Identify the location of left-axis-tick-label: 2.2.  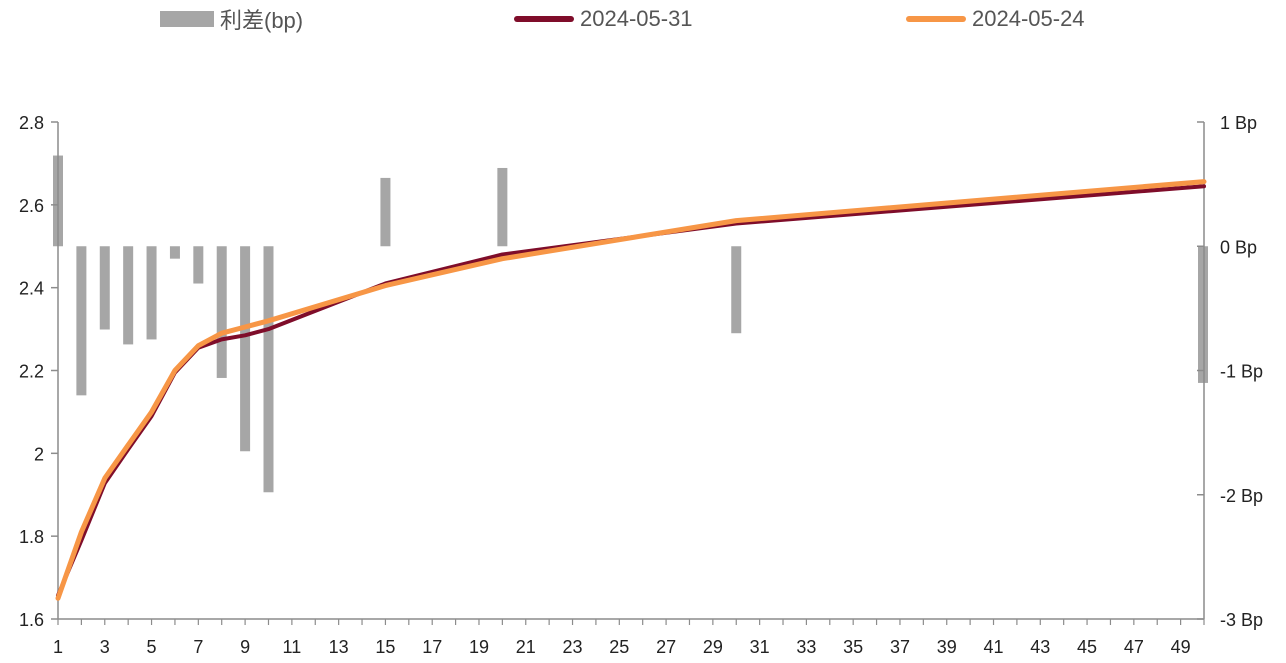
(31, 372).